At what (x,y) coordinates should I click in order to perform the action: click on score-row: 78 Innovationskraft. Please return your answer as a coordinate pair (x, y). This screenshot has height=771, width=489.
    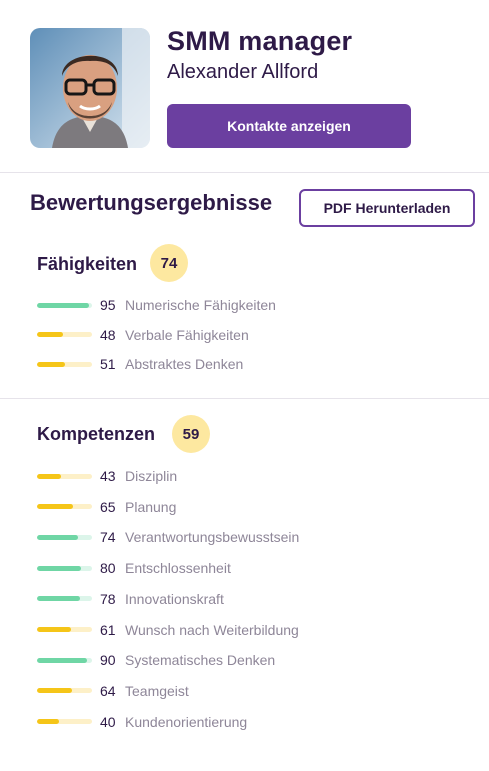
    Looking at the image, I should click on (130, 599).